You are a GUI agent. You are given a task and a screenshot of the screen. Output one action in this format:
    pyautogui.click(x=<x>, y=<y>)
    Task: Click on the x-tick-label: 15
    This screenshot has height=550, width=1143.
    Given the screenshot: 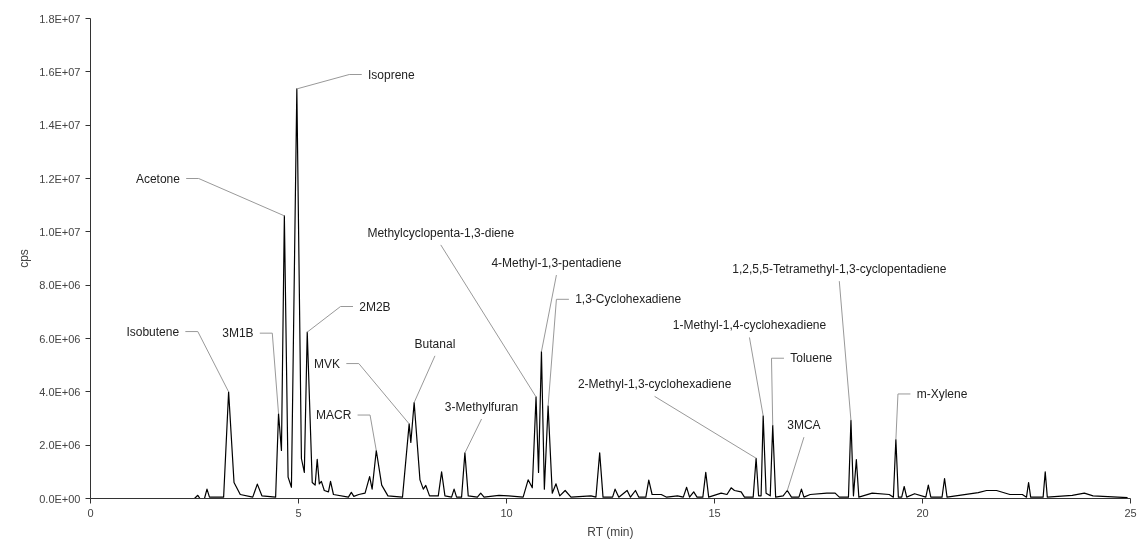 What is the action you would take?
    pyautogui.click(x=714, y=512)
    